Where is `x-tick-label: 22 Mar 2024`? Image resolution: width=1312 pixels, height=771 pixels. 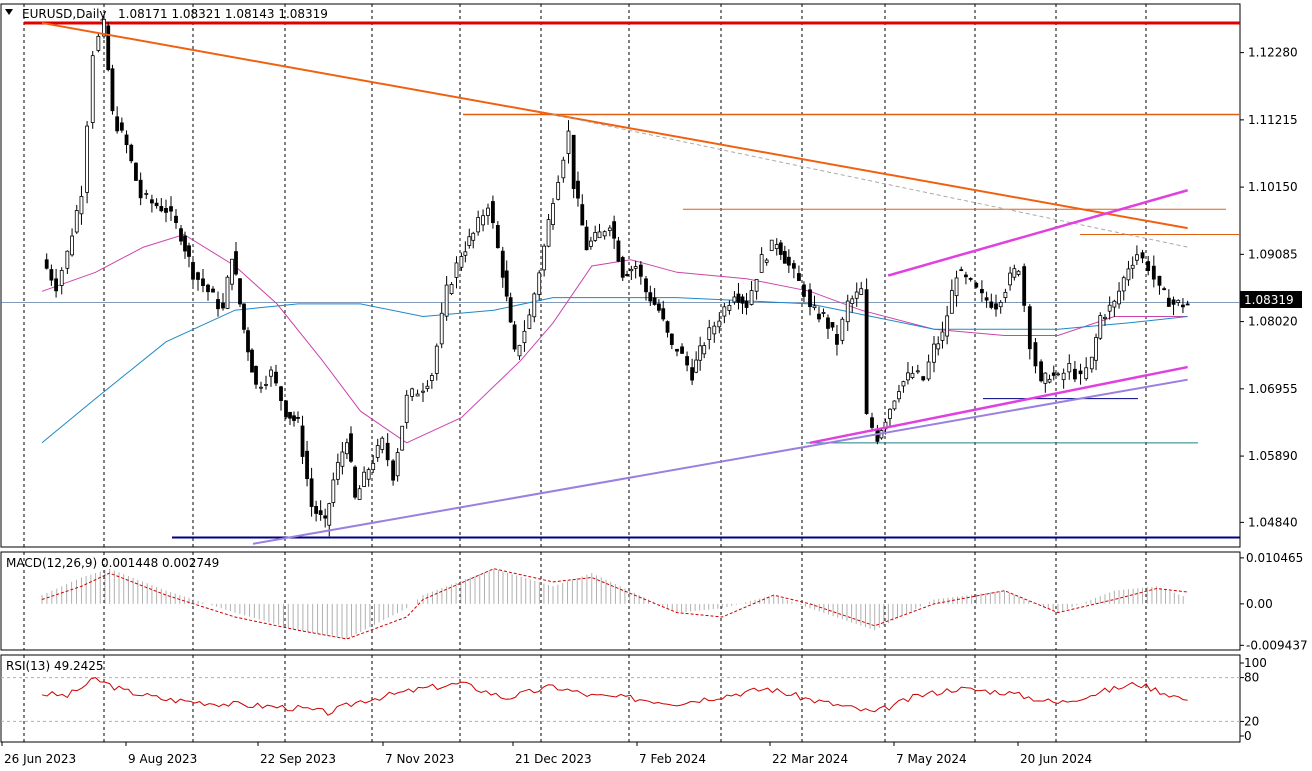 x-tick-label: 22 Mar 2024 is located at coordinates (810, 759).